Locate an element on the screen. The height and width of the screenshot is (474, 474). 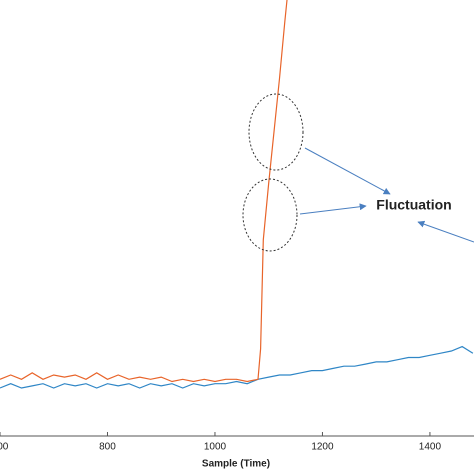
x-tick-label: 800 is located at coordinates (107, 447).